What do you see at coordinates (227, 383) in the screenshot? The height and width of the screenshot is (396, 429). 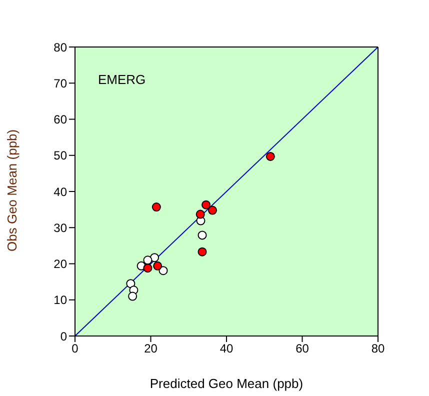 I see `x-axis-title: Predicted Geo Mean (ppb)` at bounding box center [227, 383].